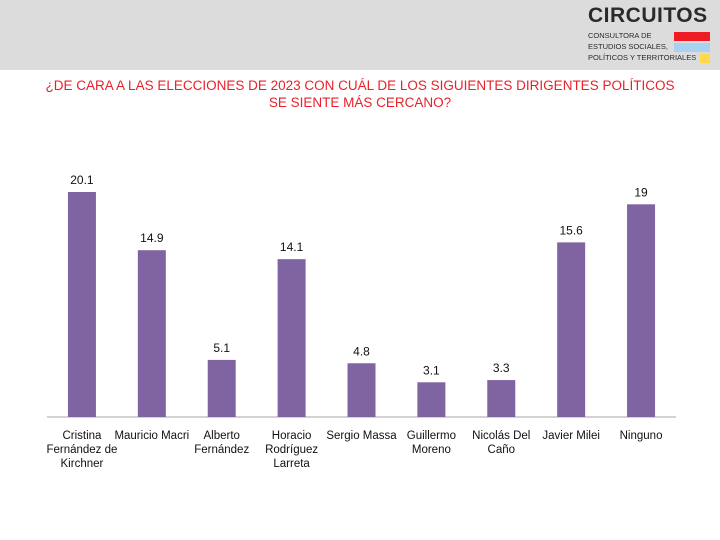 Image resolution: width=720 pixels, height=540 pixels. Describe the element at coordinates (641, 192) in the screenshot. I see `data-label: 19` at that location.